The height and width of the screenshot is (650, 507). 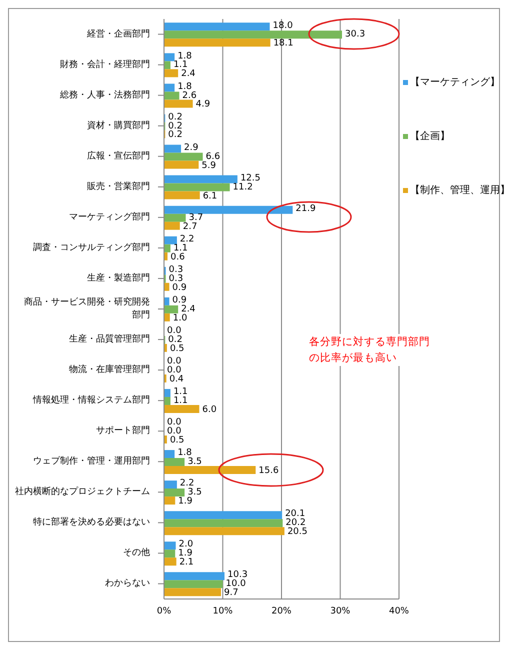 I want to click on data-label: 0.5, so click(x=177, y=441).